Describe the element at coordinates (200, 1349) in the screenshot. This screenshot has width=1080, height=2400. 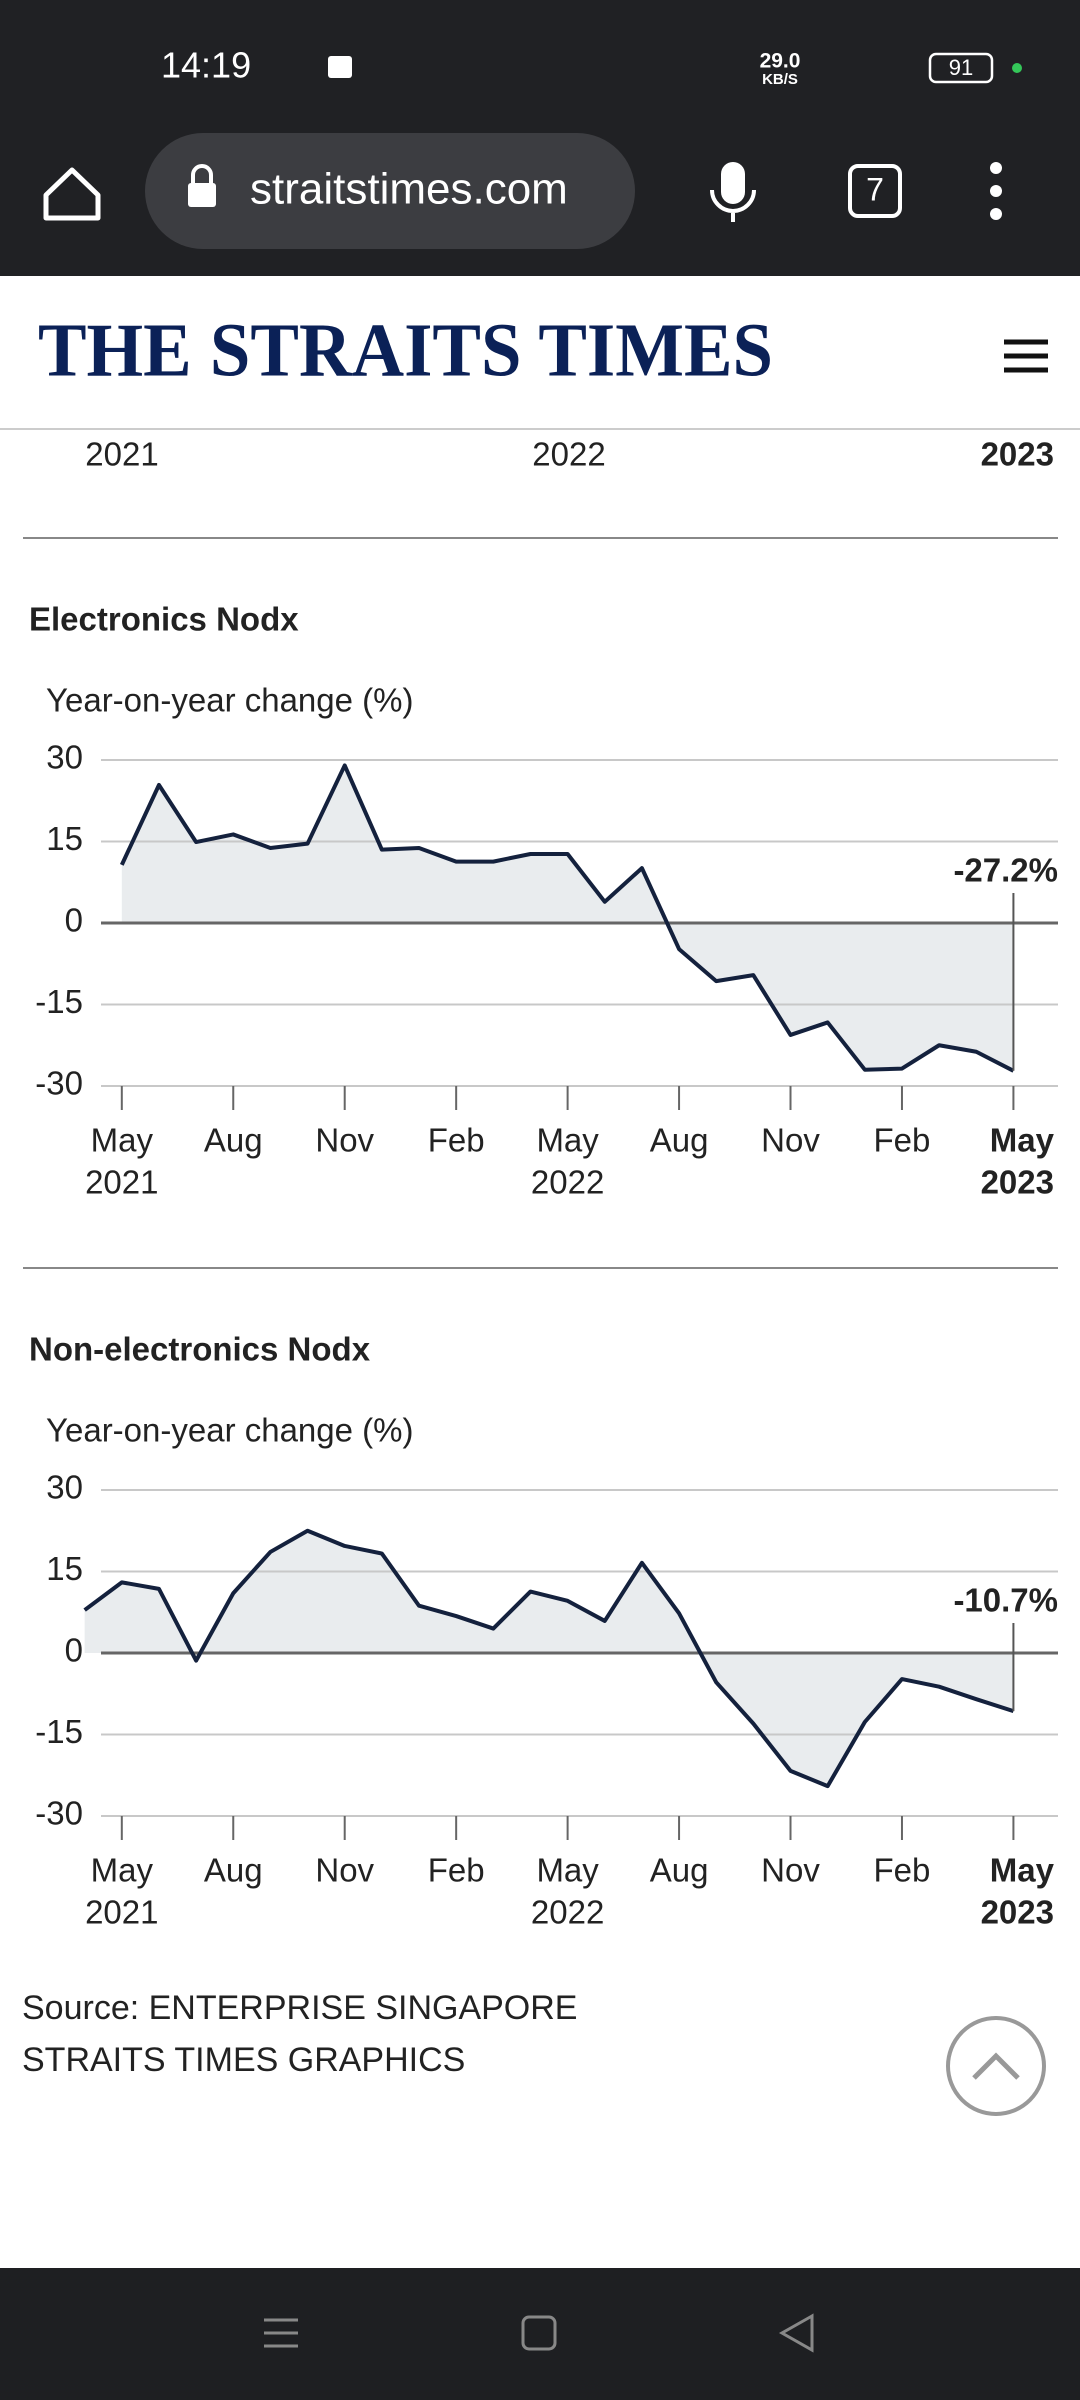
I see `chart-title: Non-electronics Nodx` at that location.